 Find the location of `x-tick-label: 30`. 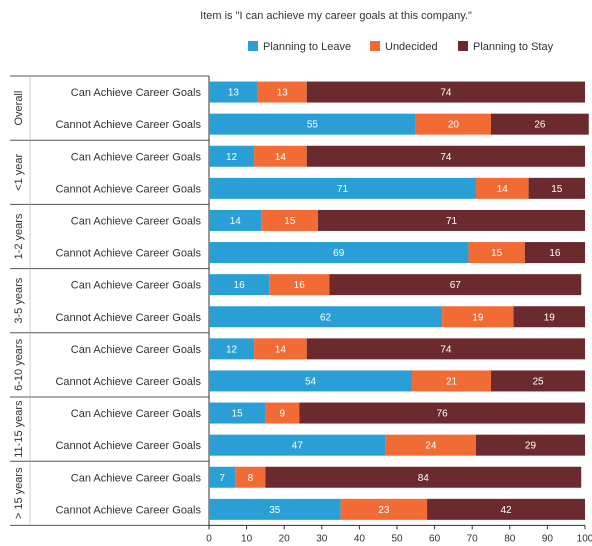

x-tick-label: 30 is located at coordinates (322, 538).